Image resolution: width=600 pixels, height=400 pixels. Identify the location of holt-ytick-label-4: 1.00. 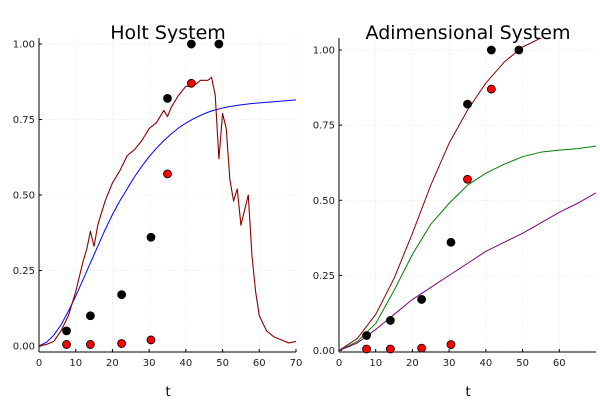
(24, 45).